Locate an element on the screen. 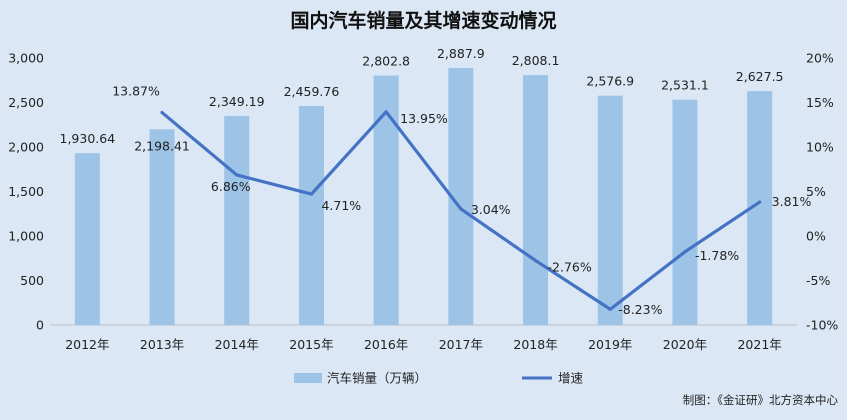 Image resolution: width=847 pixels, height=420 pixels. bar-value-label: 2,349.19 is located at coordinates (237, 101).